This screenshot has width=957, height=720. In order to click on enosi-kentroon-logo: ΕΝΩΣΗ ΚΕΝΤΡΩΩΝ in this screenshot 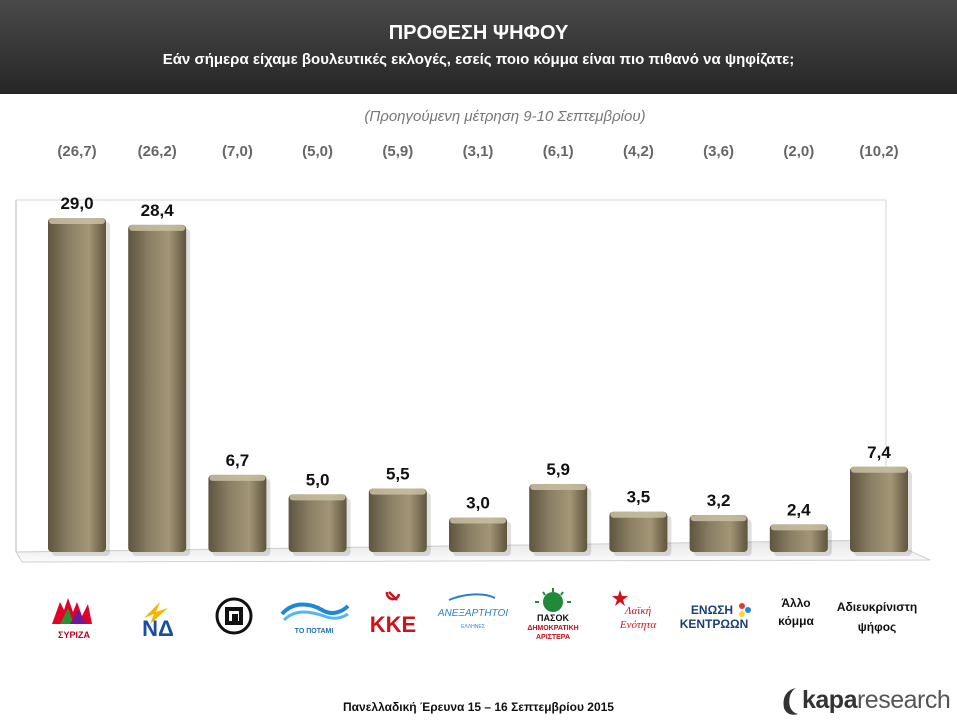, I will do `click(716, 616)`.